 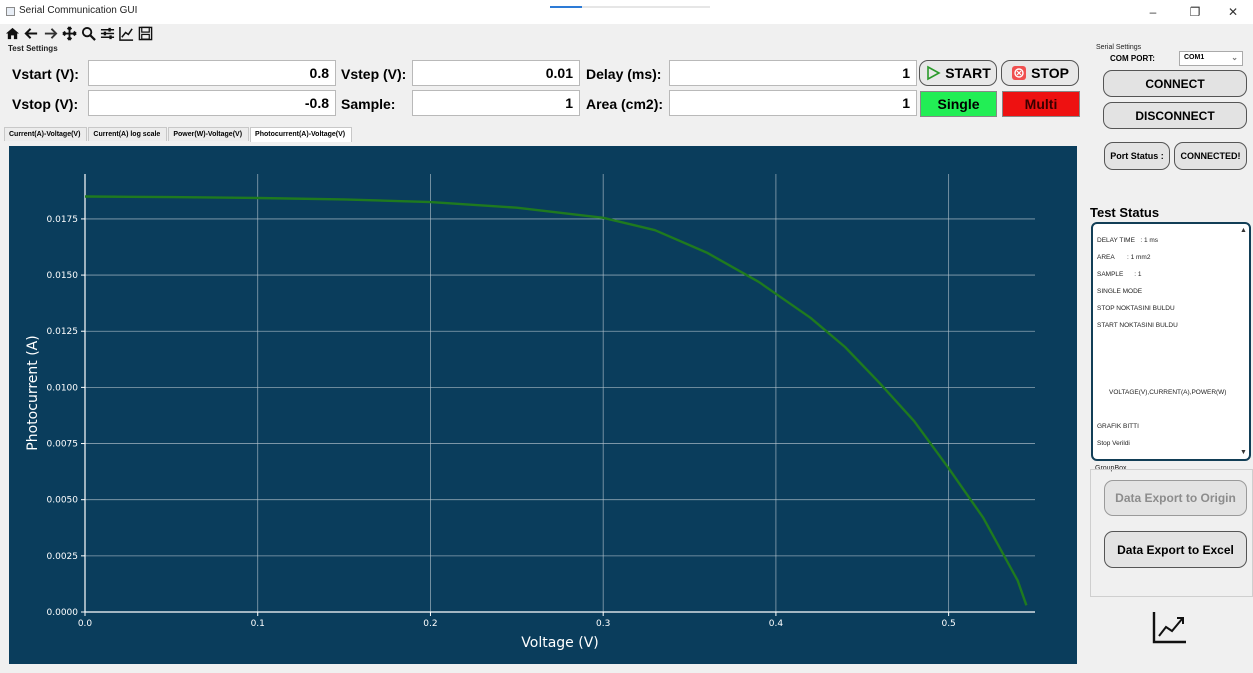 I want to click on close-button: ✕, so click(x=1233, y=12).